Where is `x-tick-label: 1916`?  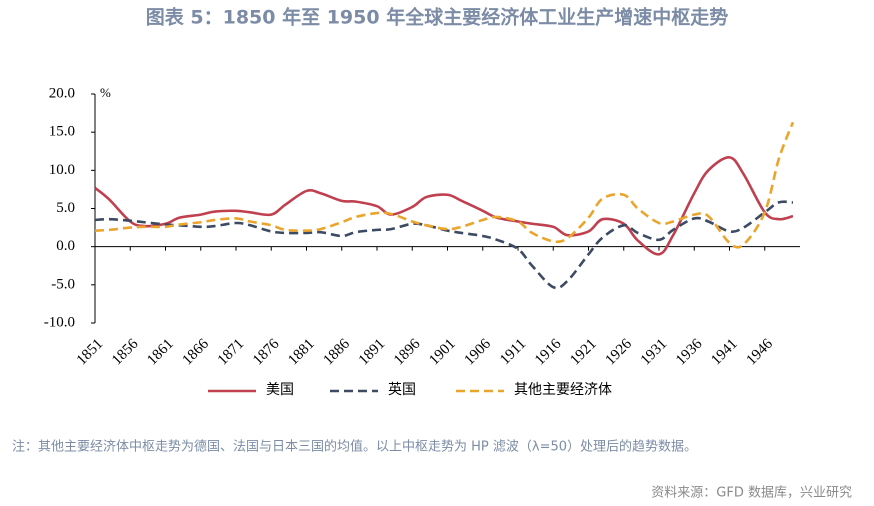 x-tick-label: 1916 is located at coordinates (548, 352).